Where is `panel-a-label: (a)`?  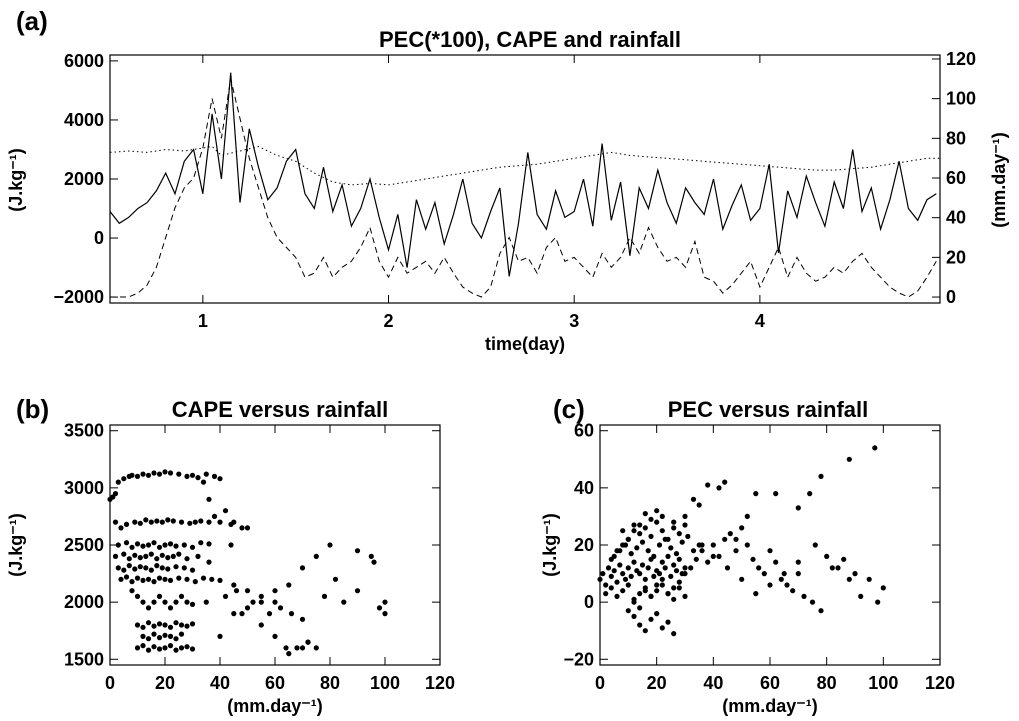 panel-a-label: (a) is located at coordinates (32, 21).